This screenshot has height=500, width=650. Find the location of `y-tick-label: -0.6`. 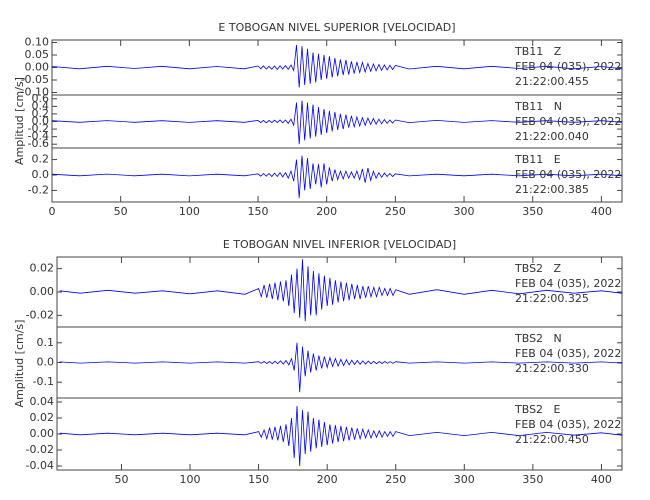

y-tick-label: -0.6 is located at coordinates (38, 143).